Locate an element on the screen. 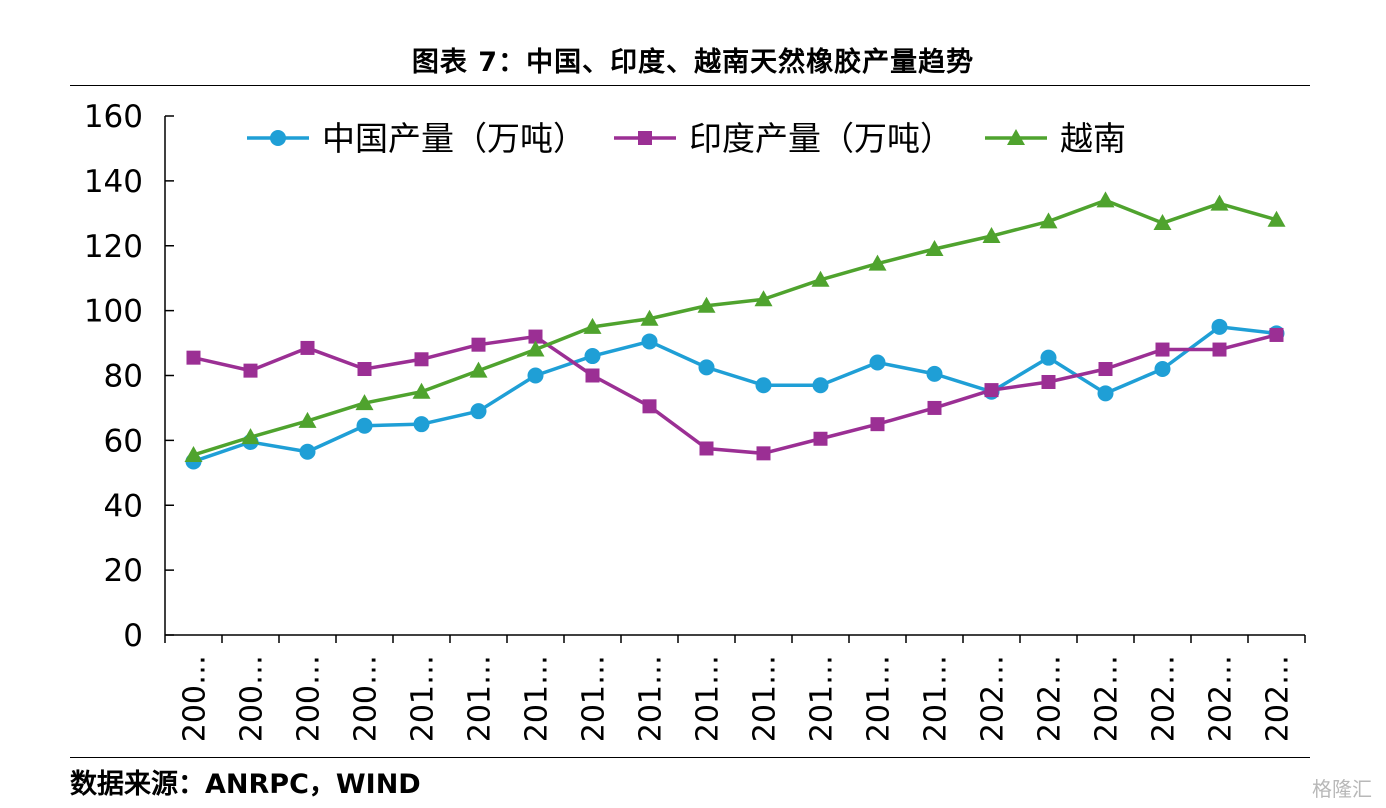 This screenshot has height=808, width=1386. y-tick-label: 120 is located at coordinates (113, 247).